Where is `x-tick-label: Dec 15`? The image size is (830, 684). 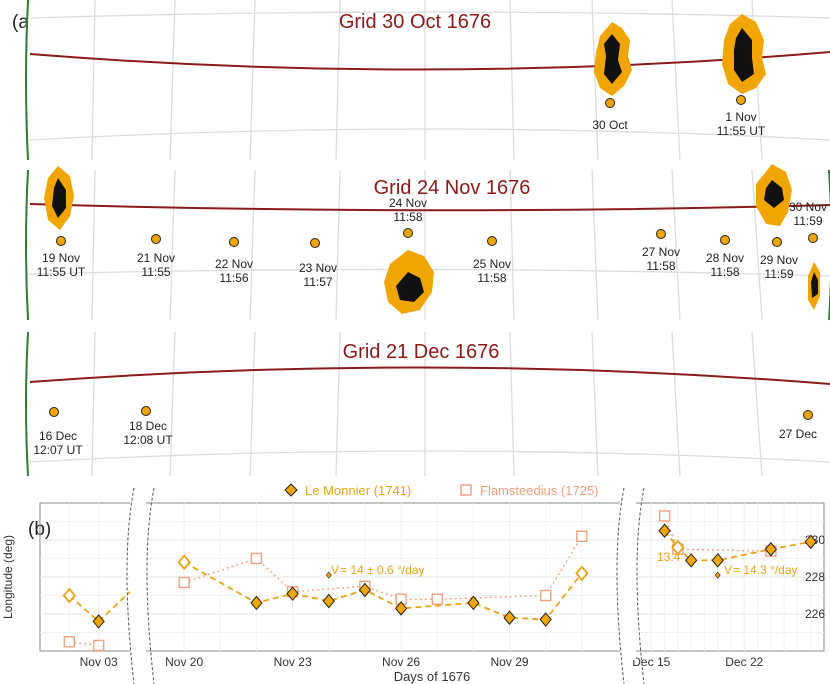
x-tick-label: Dec 15 is located at coordinates (651, 662).